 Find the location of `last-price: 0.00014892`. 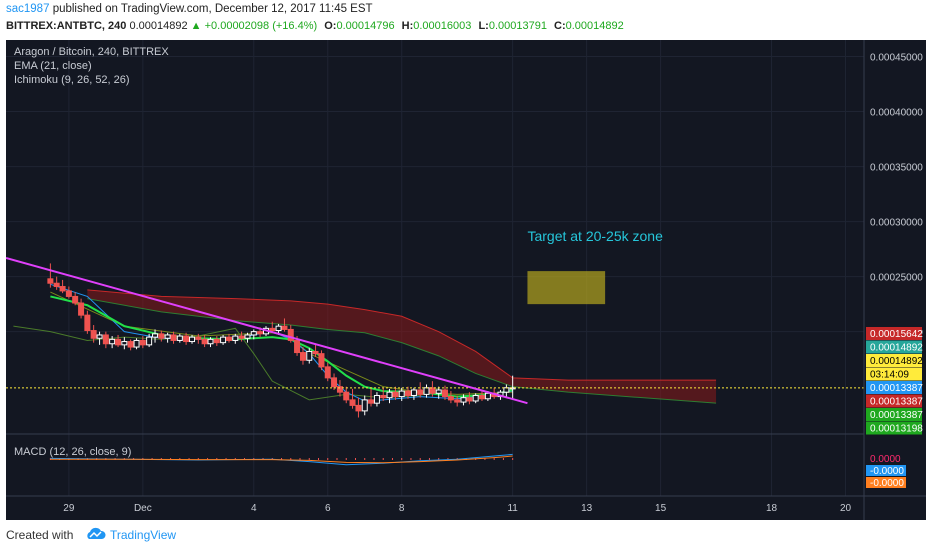

last-price: 0.00014892 is located at coordinates (158, 26).